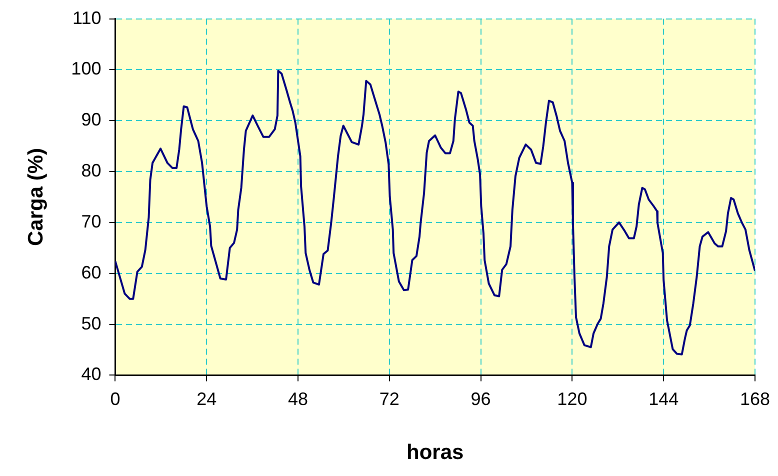 The width and height of the screenshot is (778, 476). Describe the element at coordinates (87, 18) in the screenshot. I see `y-tick-label: 110` at that location.